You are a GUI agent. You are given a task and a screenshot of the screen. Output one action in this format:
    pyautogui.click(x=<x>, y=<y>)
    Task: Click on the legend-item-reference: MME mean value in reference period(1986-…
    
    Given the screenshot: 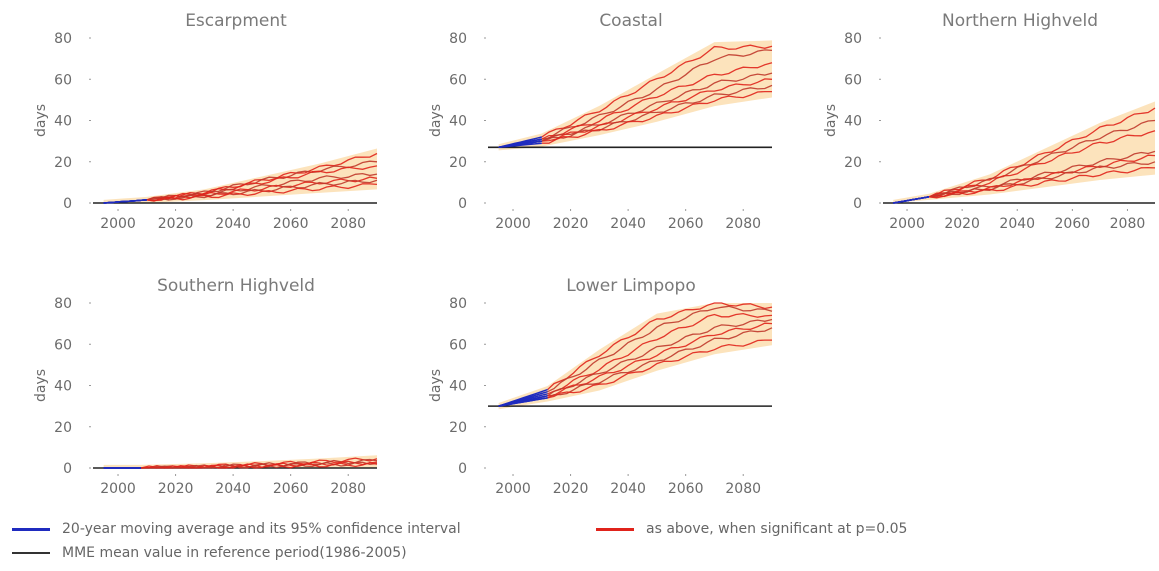 What is the action you would take?
    pyautogui.click(x=209, y=553)
    